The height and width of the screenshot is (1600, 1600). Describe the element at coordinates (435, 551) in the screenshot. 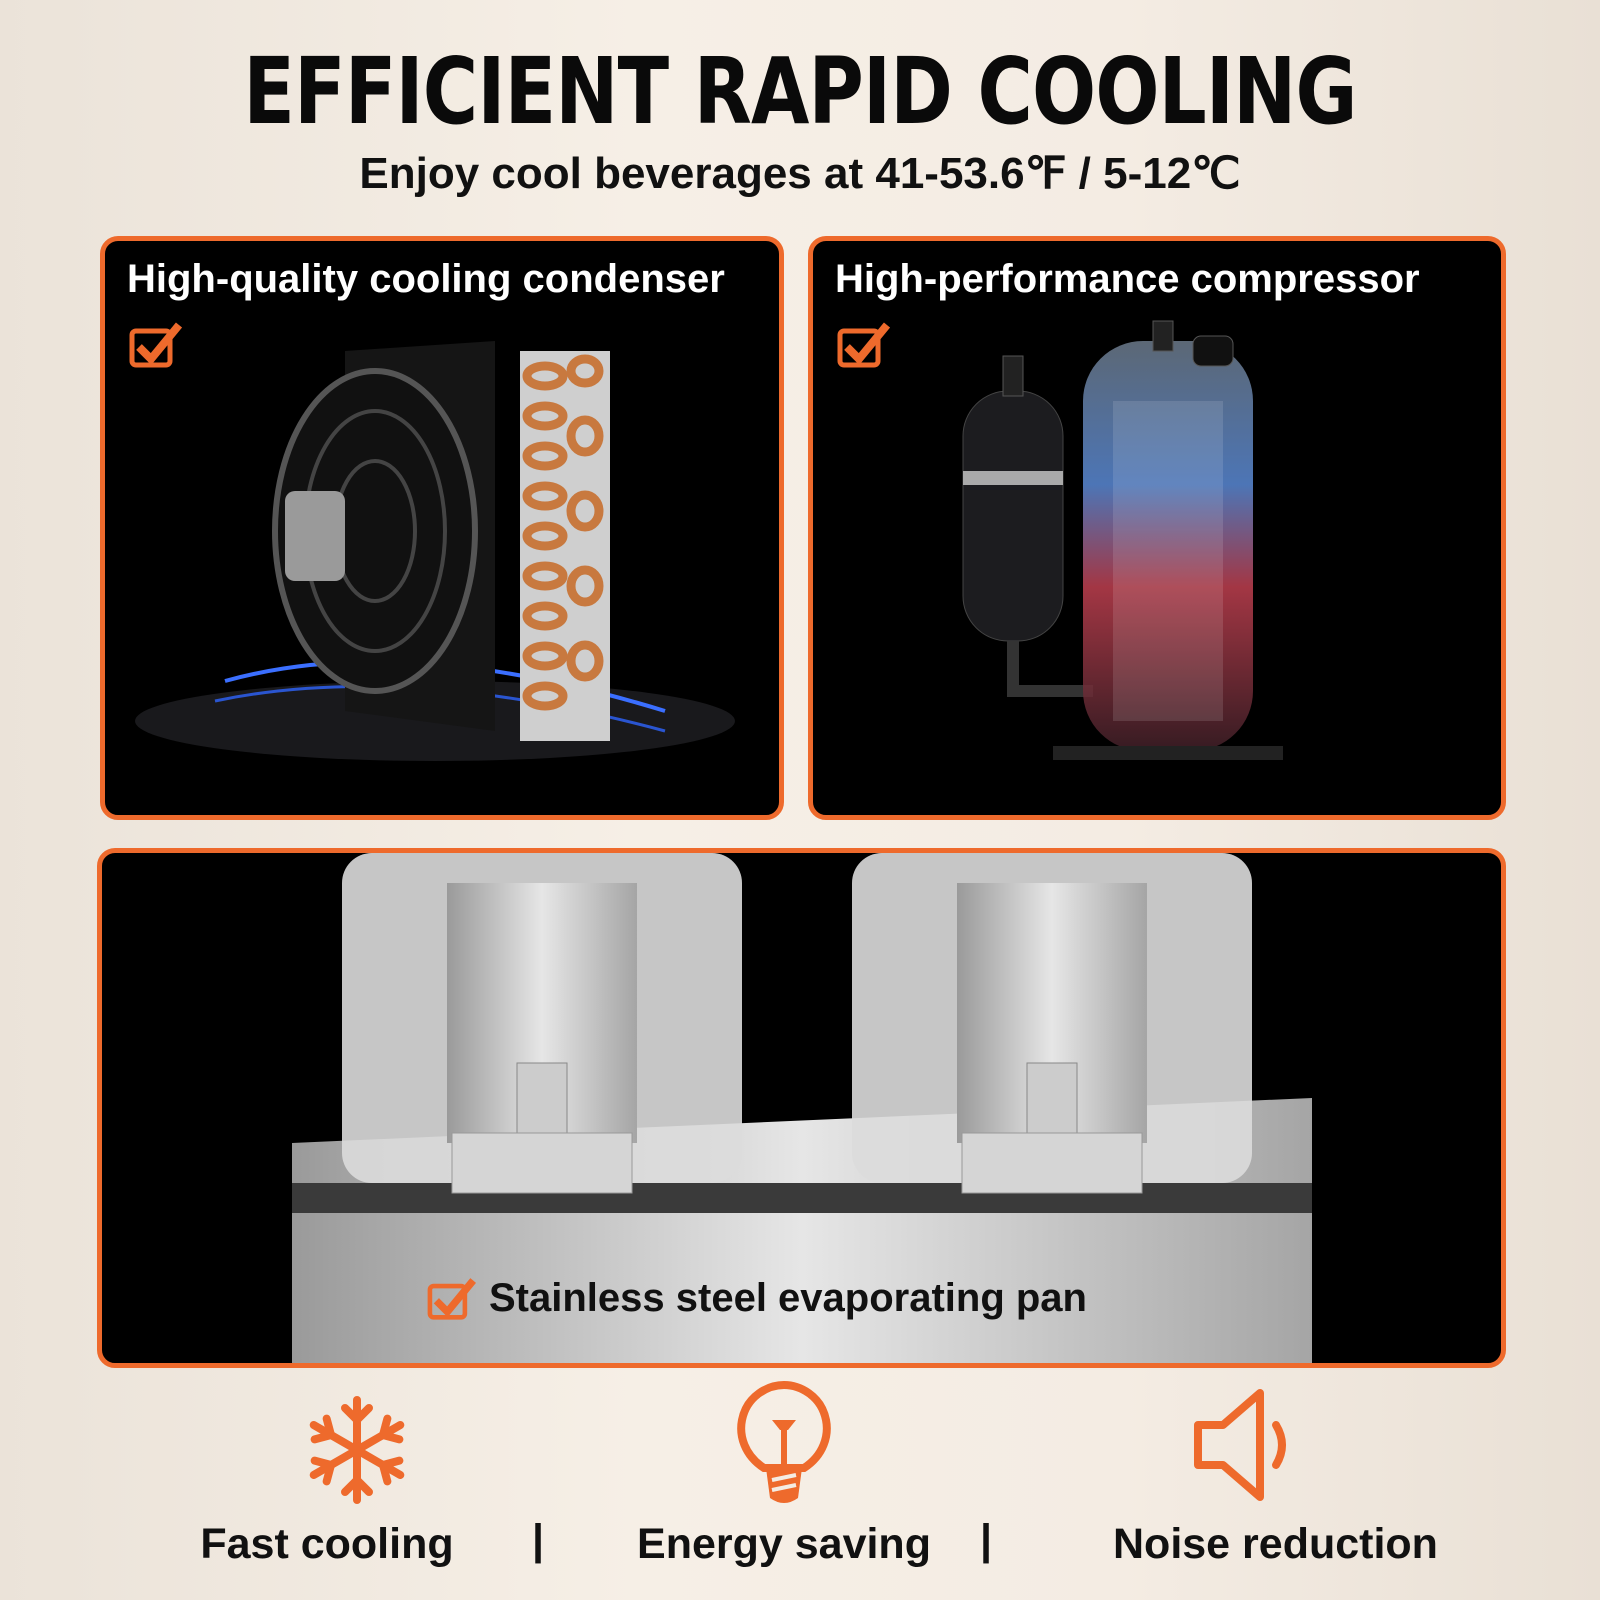

I see `condenser-image` at that location.